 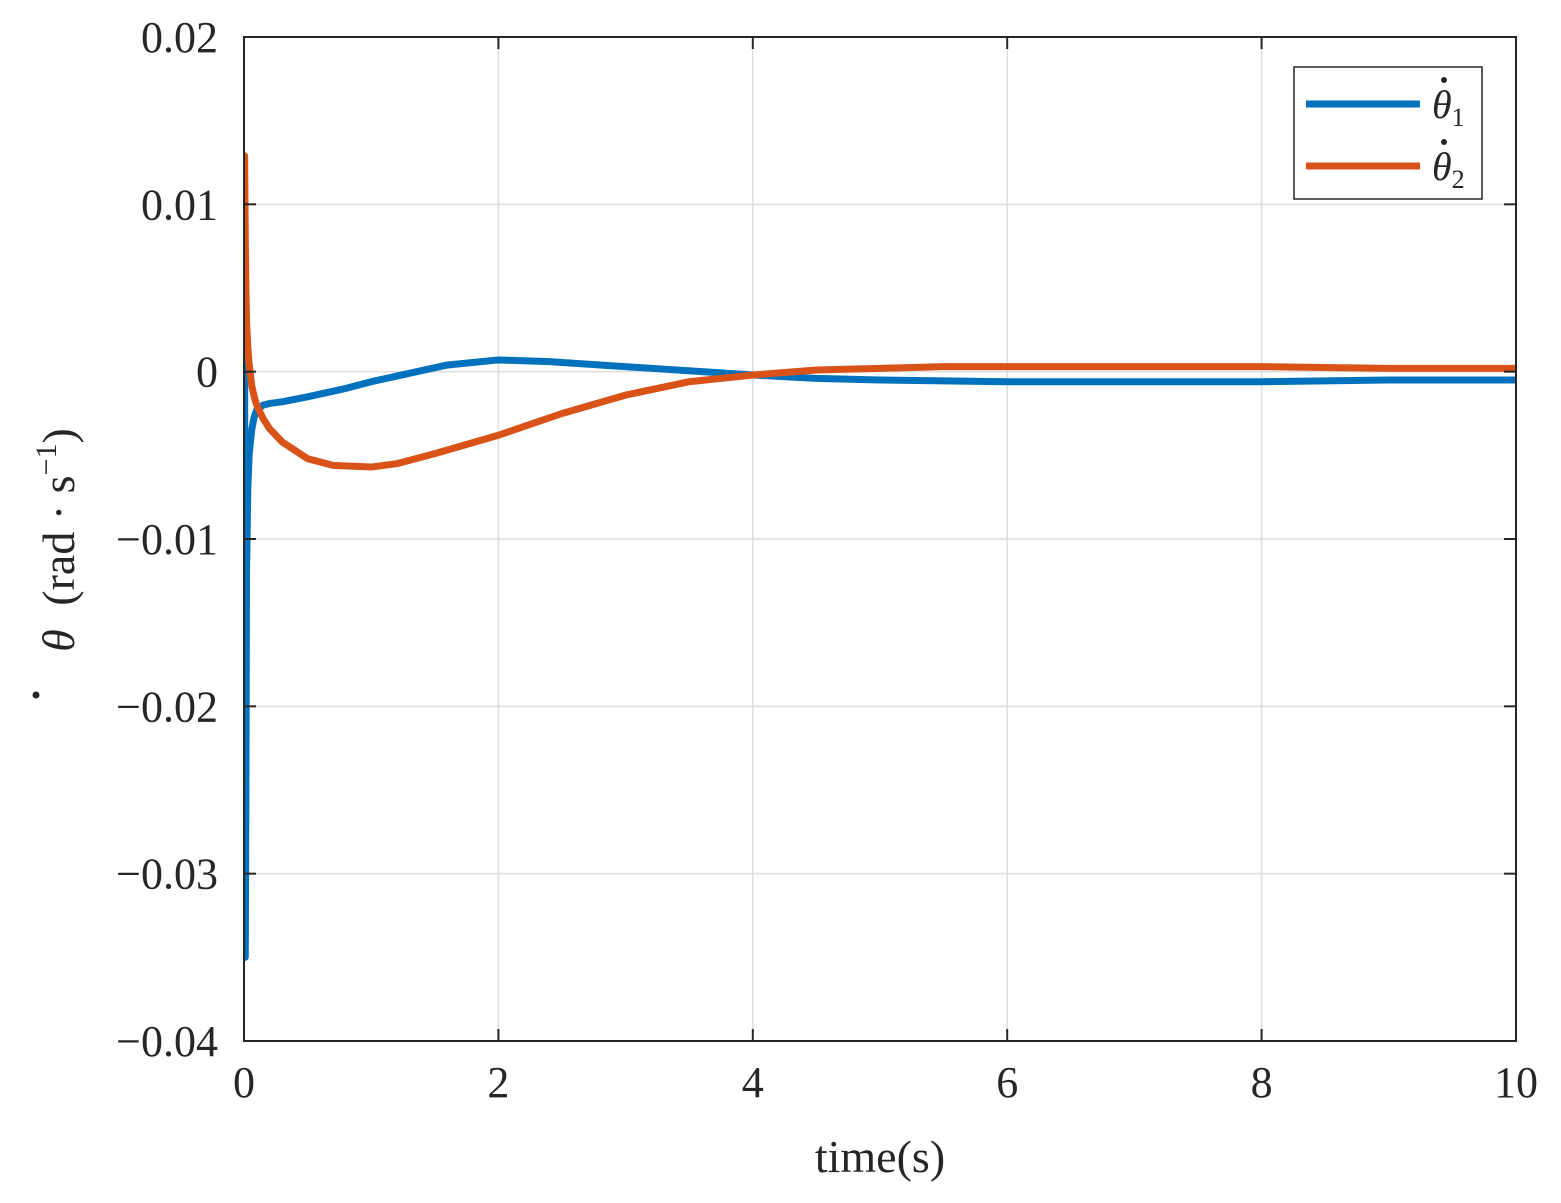 What do you see at coordinates (36, 695) in the screenshot?
I see `y-axis-dot-accent` at bounding box center [36, 695].